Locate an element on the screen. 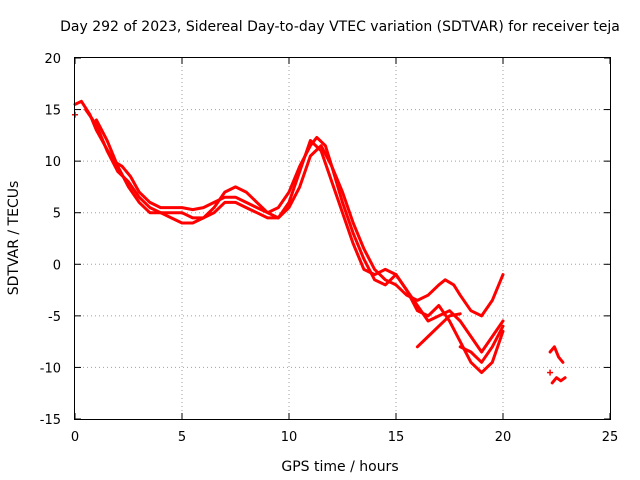  y-tick-label: -10 is located at coordinates (50, 368).